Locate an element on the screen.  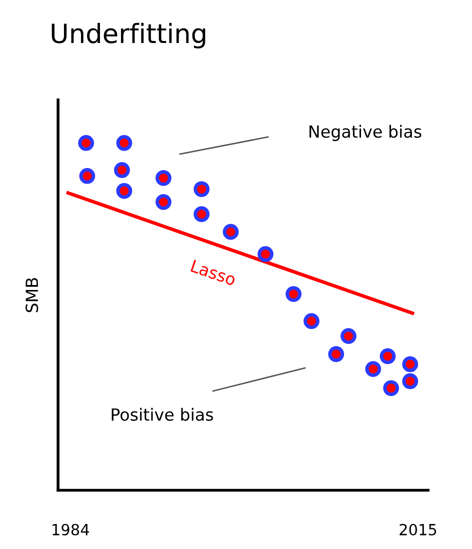
text: Negative bias is located at coordinates (366, 133).